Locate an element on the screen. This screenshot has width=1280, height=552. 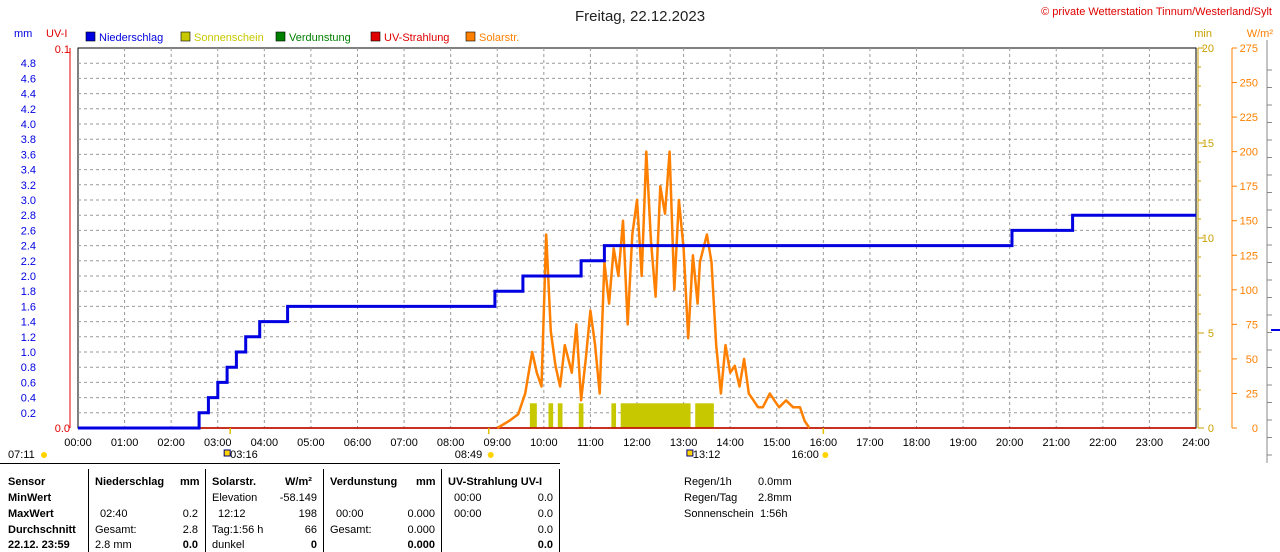
y-mm-tick-8: 1.8 is located at coordinates (28, 292).